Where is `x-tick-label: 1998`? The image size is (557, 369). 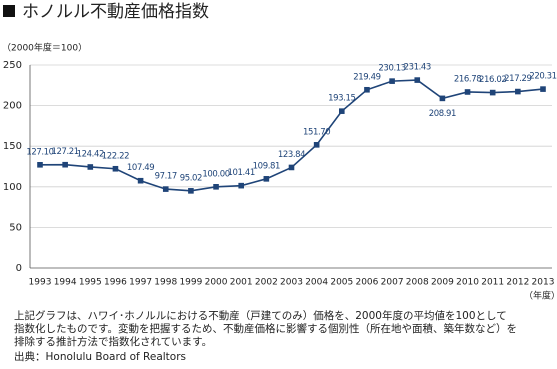 x-tick-label: 1998 is located at coordinates (165, 283).